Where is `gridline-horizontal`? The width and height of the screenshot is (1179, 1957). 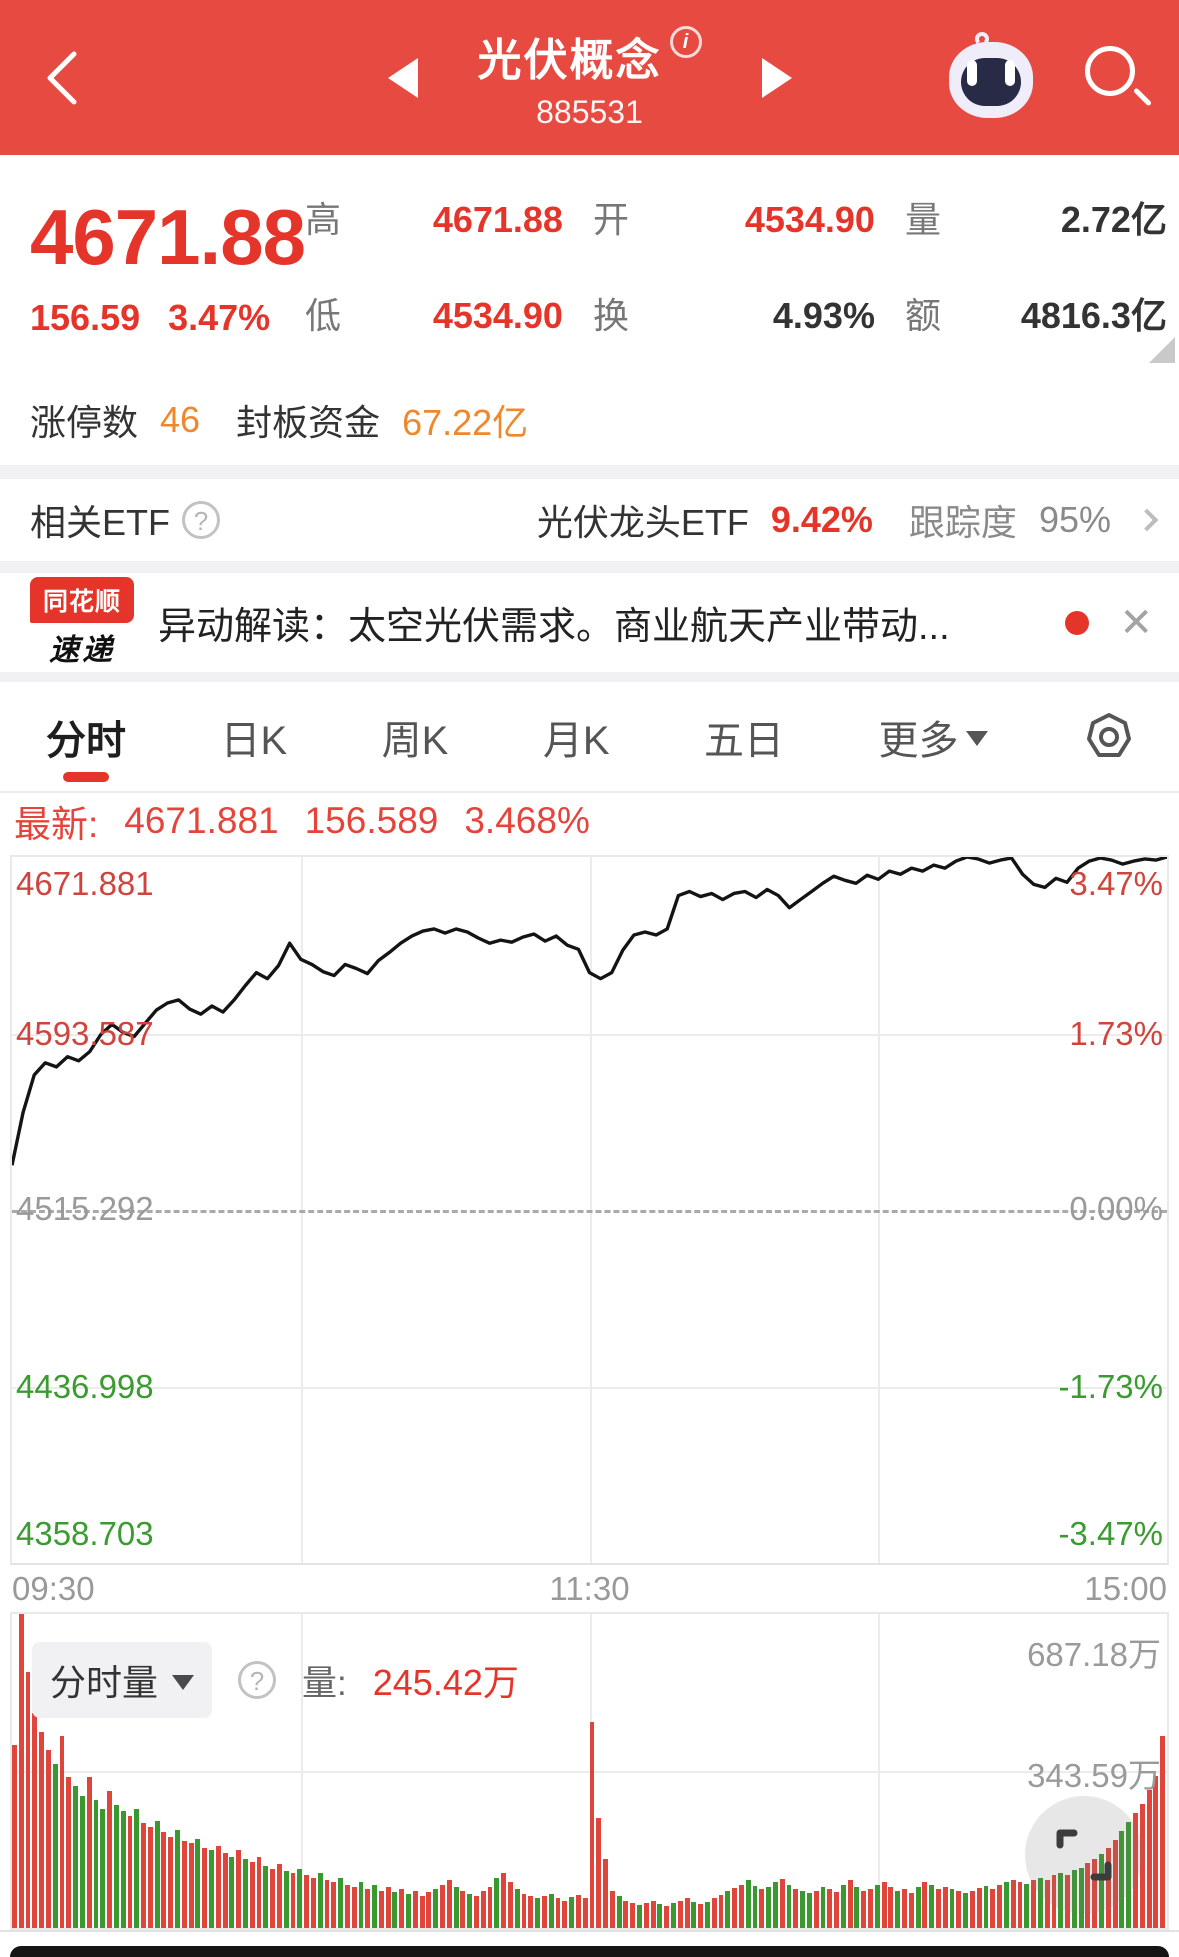 gridline-horizontal is located at coordinates (589, 1387).